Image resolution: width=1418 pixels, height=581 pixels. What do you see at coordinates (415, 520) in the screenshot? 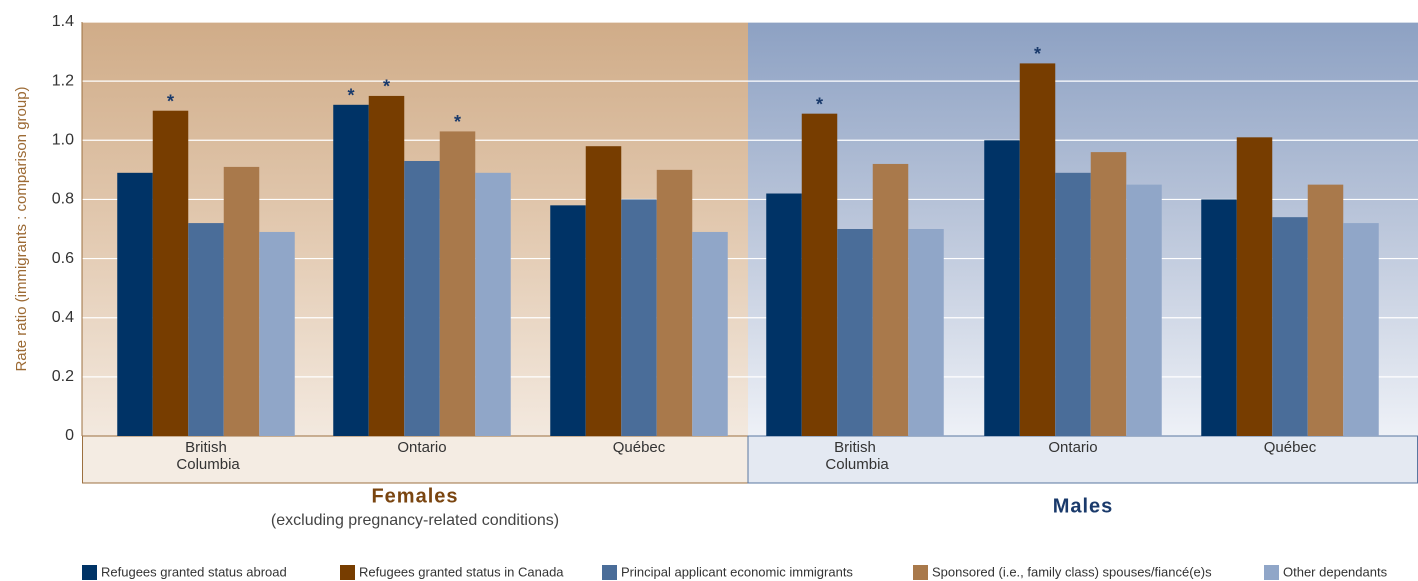
I see `panel-note: (excluding pregnancy-related conditions)` at bounding box center [415, 520].